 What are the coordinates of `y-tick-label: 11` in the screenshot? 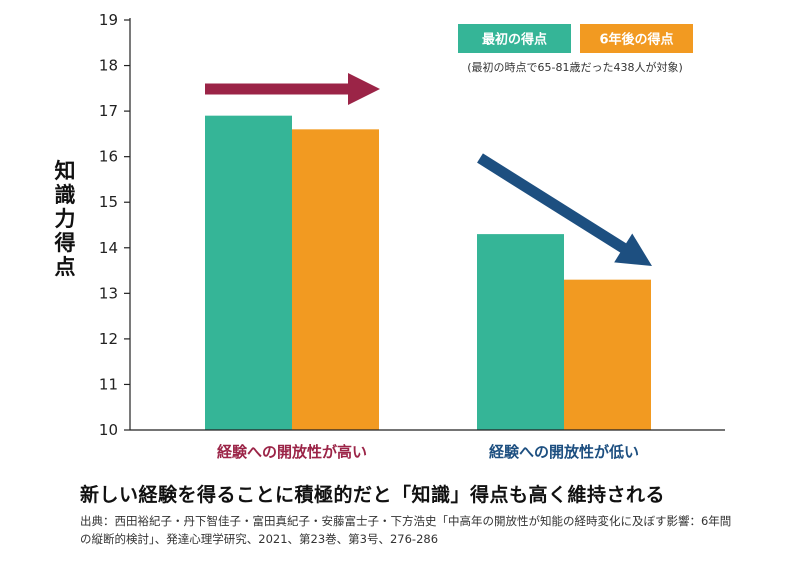 It's located at (108, 384).